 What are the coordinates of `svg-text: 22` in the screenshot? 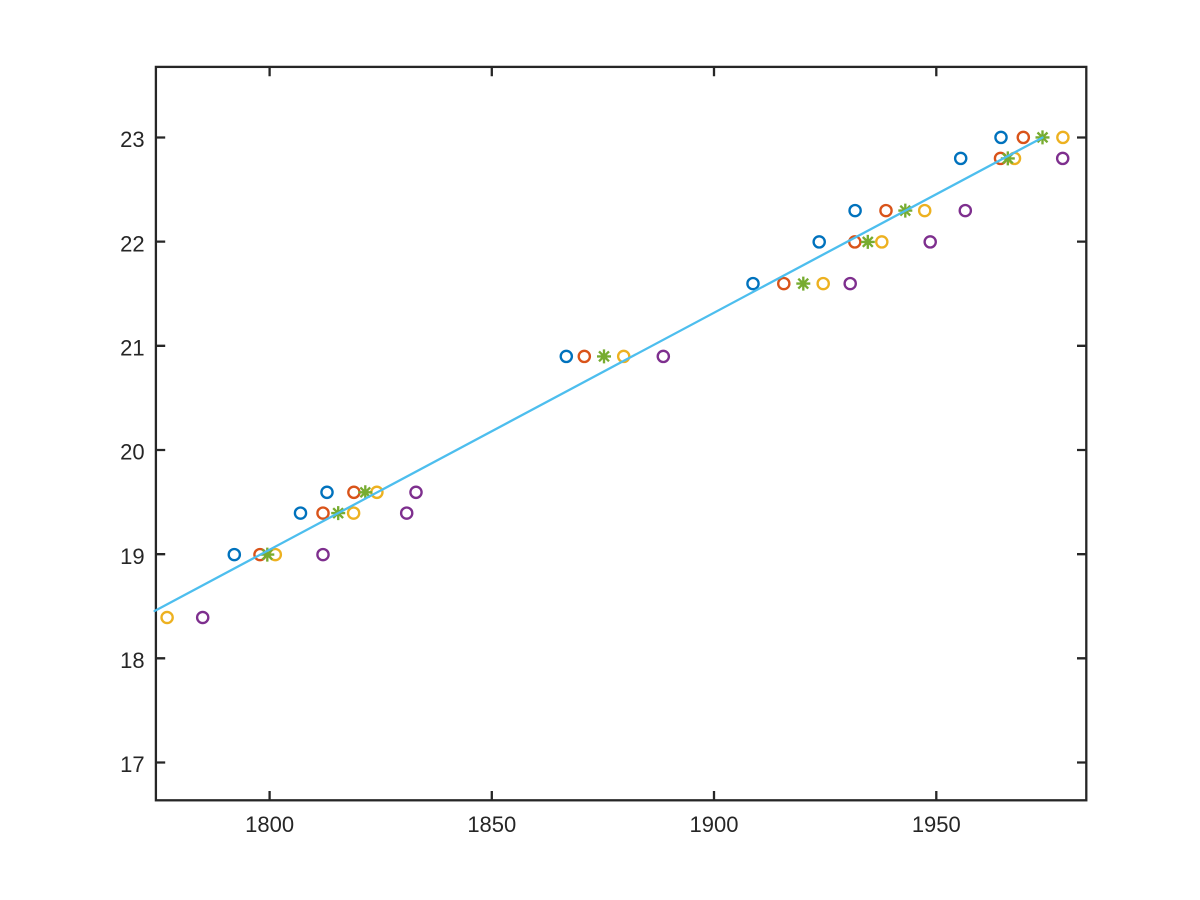 It's located at (132, 243).